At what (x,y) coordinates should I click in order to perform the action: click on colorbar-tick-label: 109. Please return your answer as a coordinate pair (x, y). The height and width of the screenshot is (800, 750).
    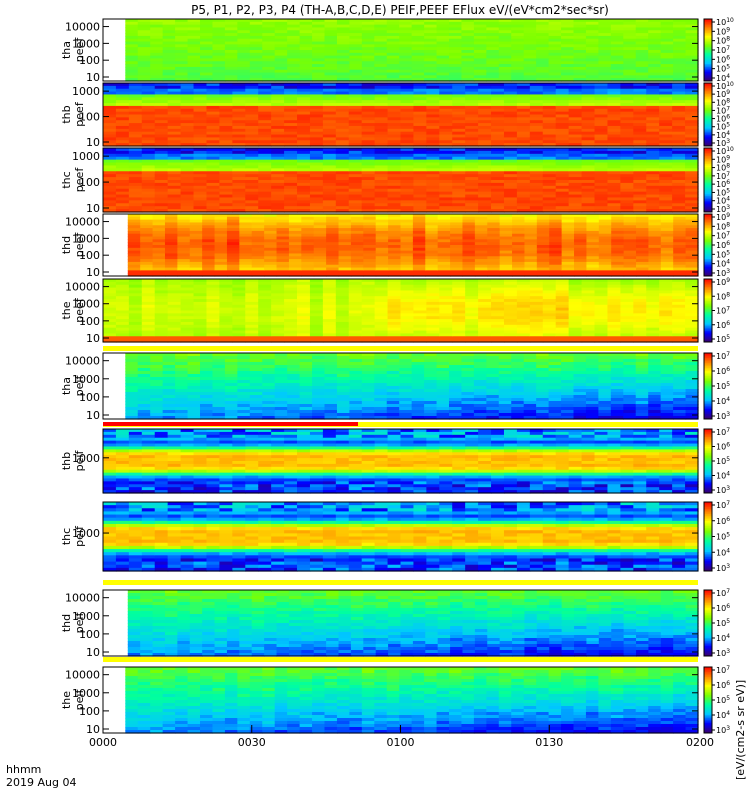
    Looking at the image, I should click on (723, 94).